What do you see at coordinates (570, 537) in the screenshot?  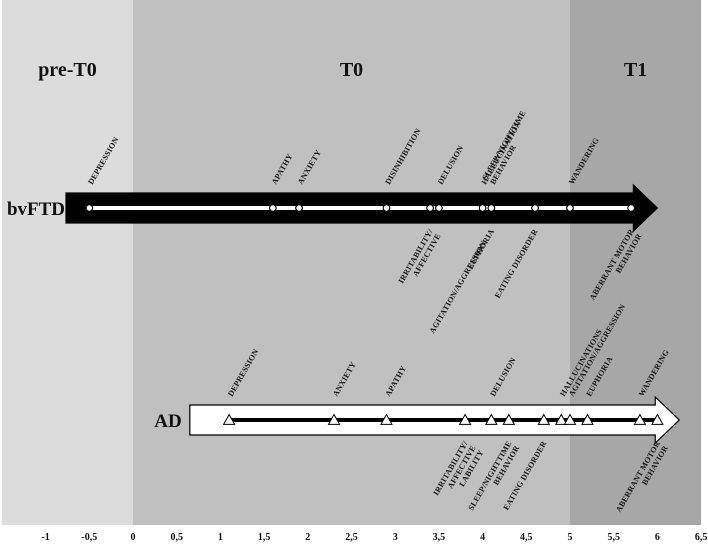 I see `axis-tick-label: 5` at bounding box center [570, 537].